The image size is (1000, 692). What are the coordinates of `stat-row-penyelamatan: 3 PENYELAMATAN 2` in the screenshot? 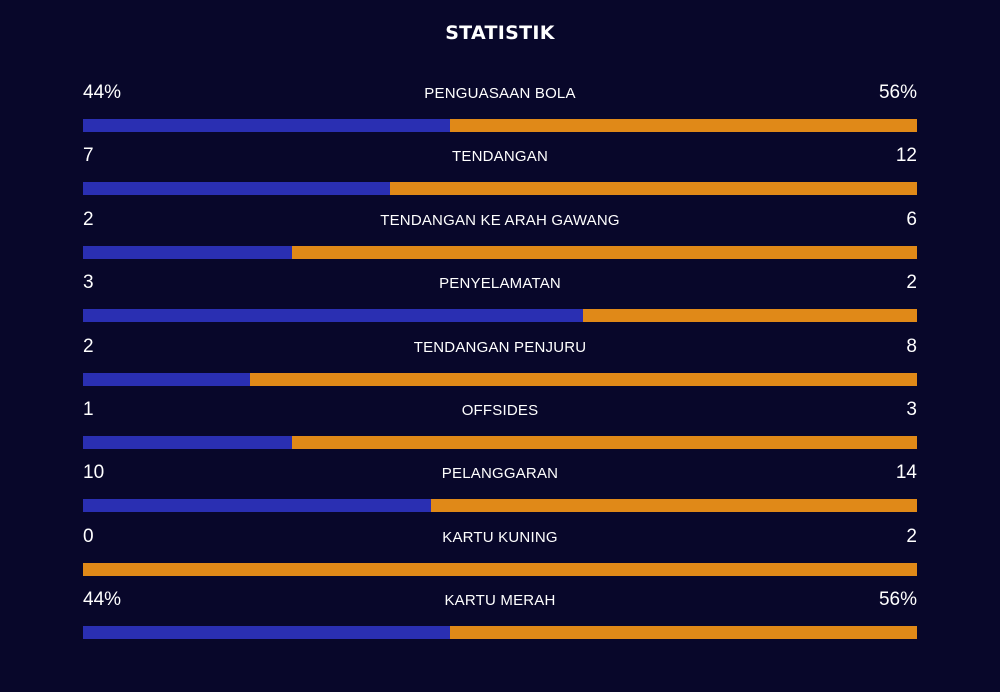 It's located at (500, 301).